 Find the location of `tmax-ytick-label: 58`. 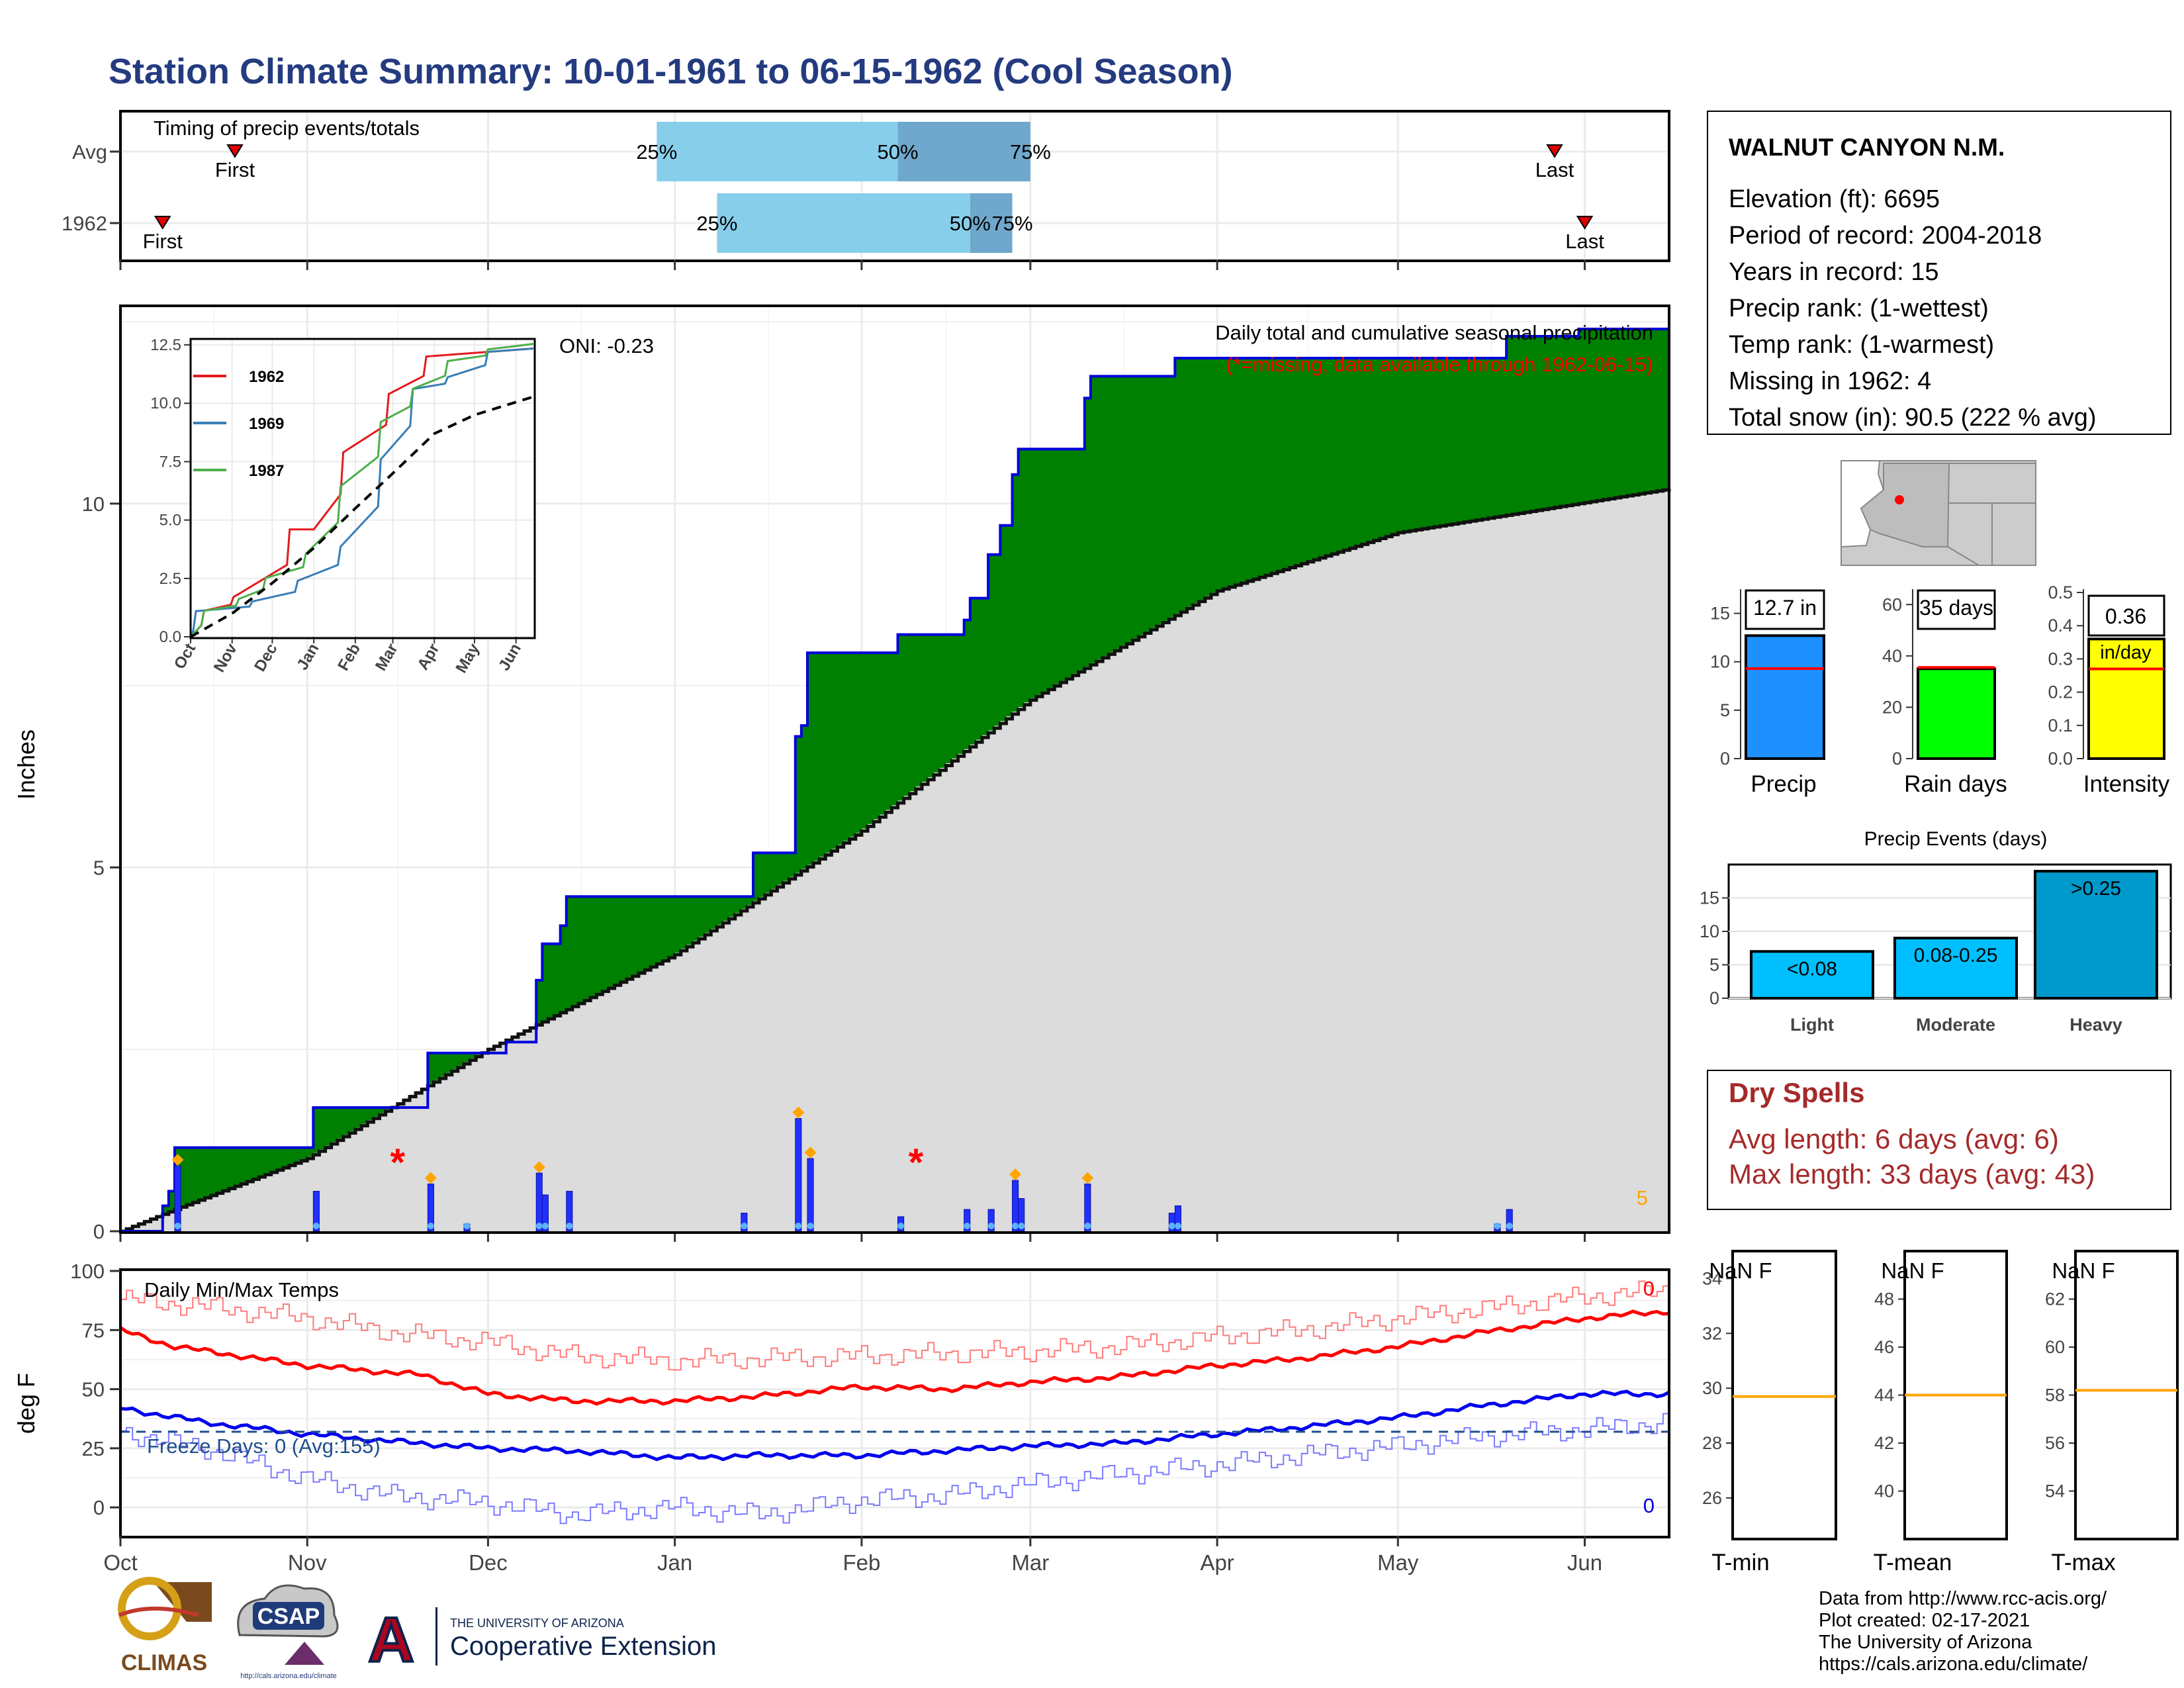

tmax-ytick-label: 58 is located at coordinates (2055, 1395).